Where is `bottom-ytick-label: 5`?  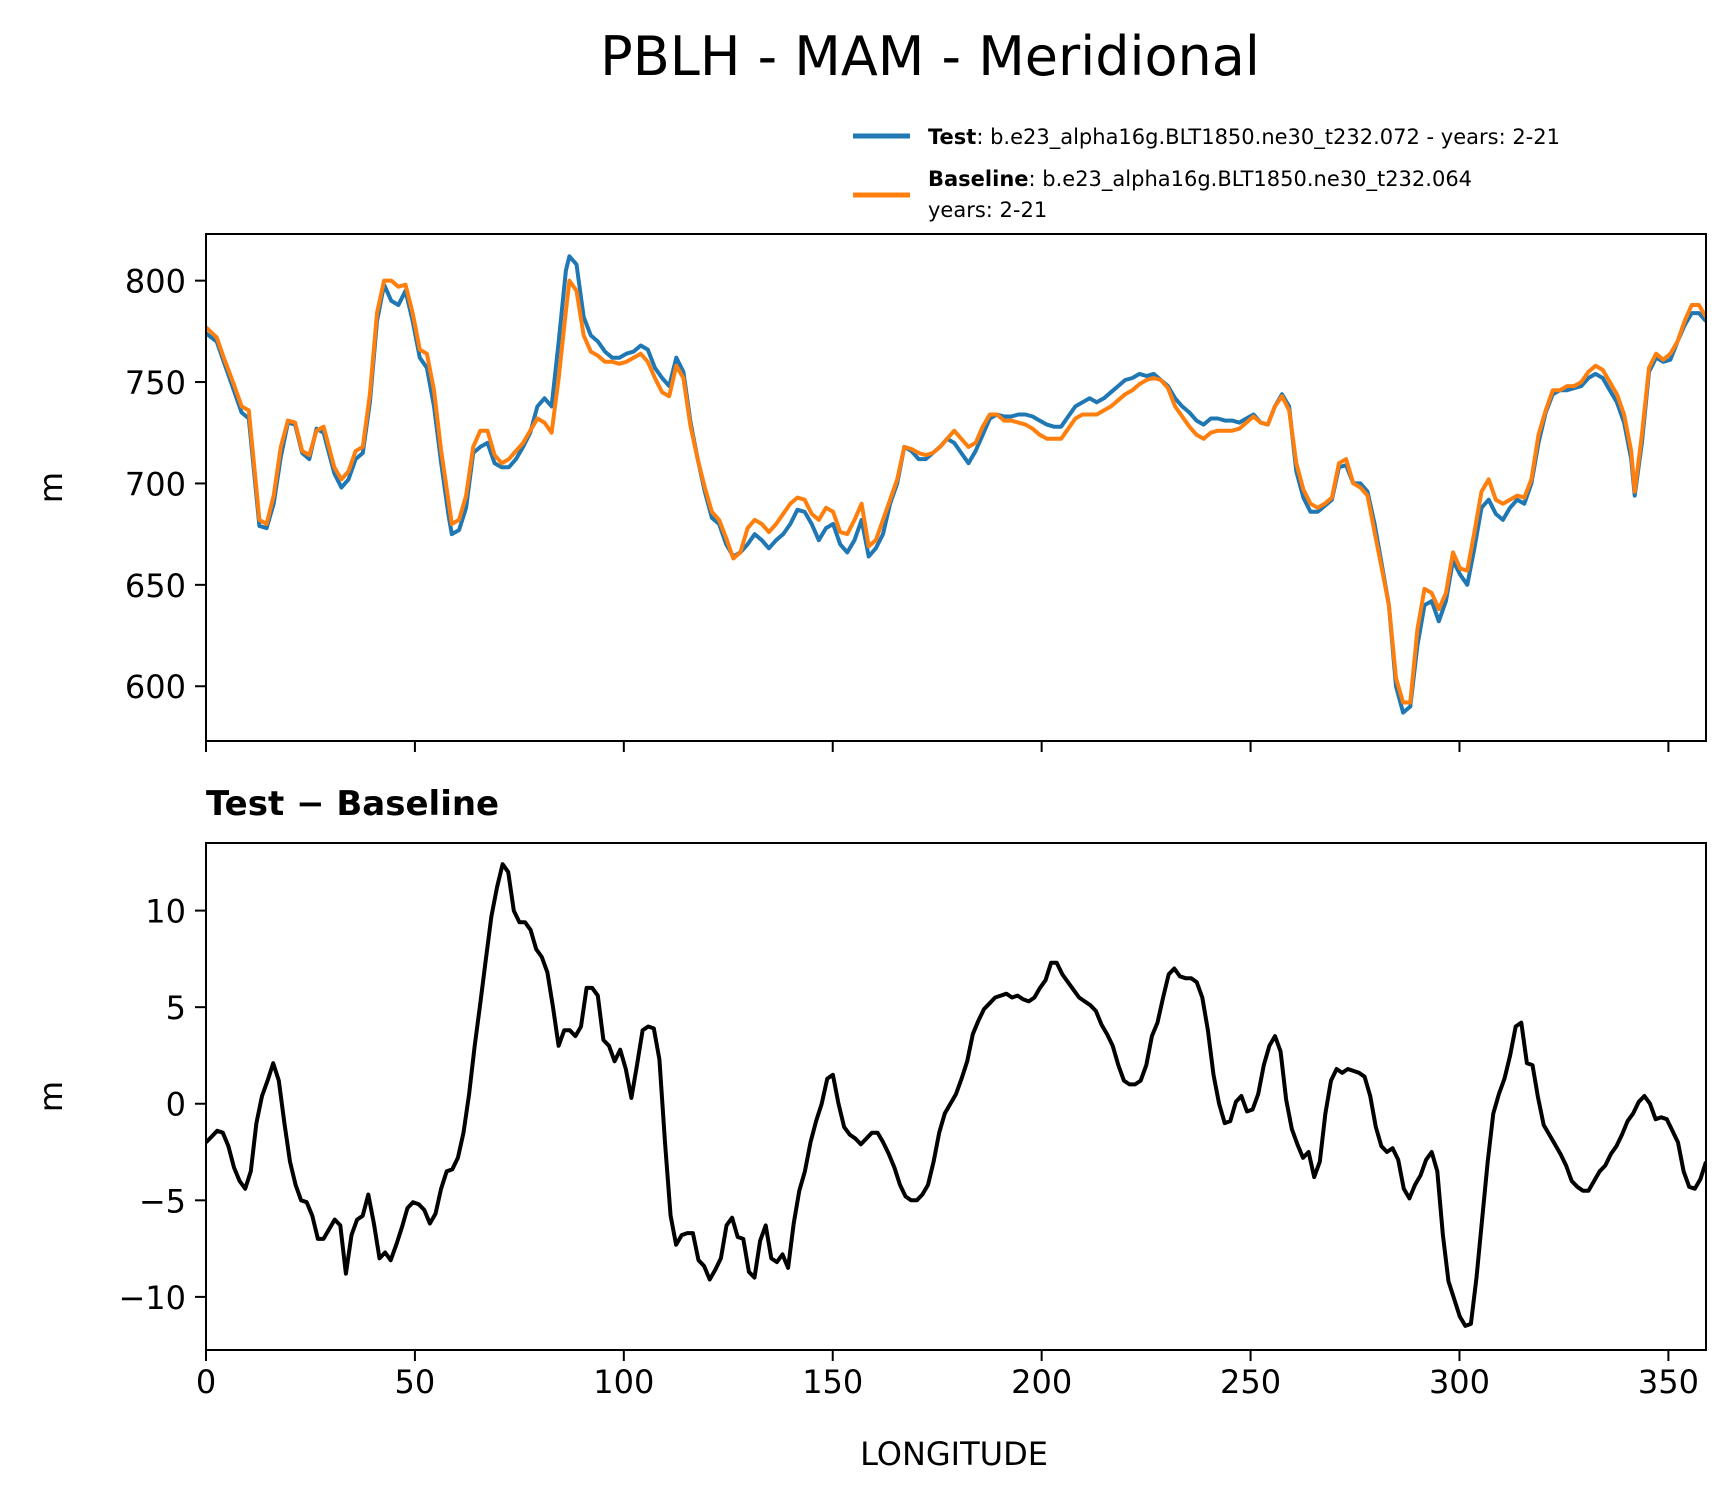 bottom-ytick-label: 5 is located at coordinates (176, 1008).